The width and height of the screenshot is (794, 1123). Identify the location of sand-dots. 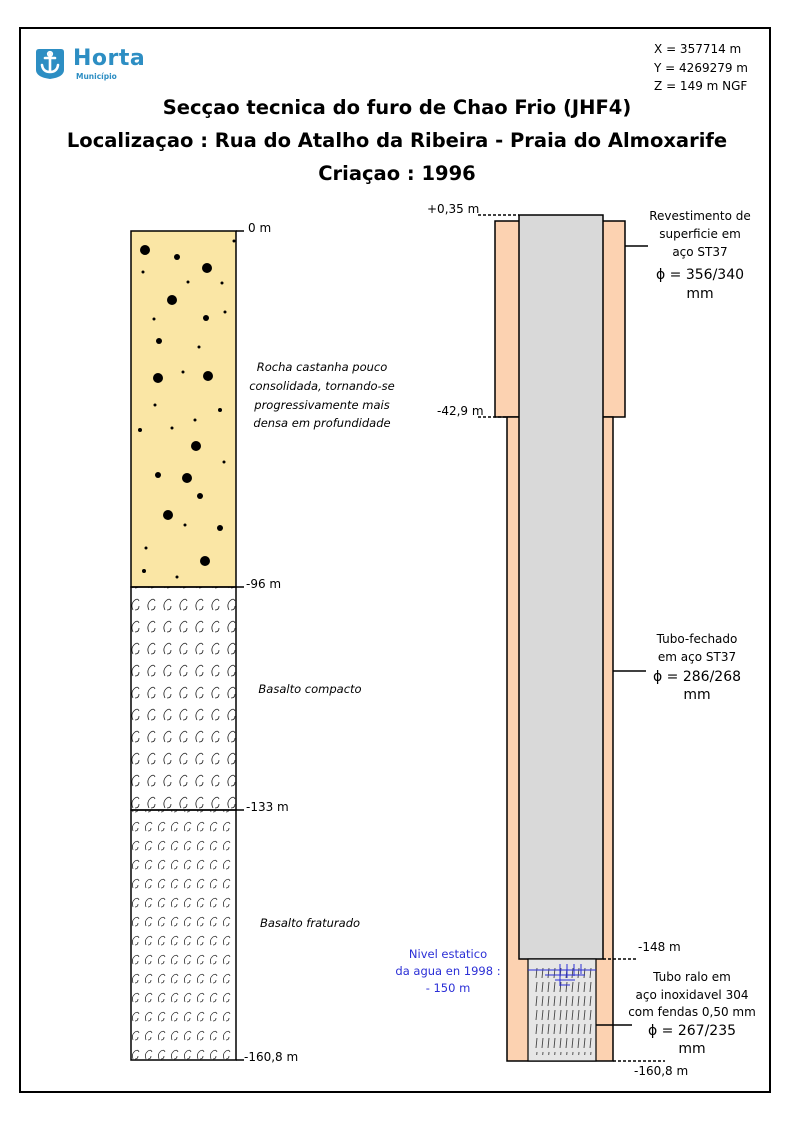
(187, 409).